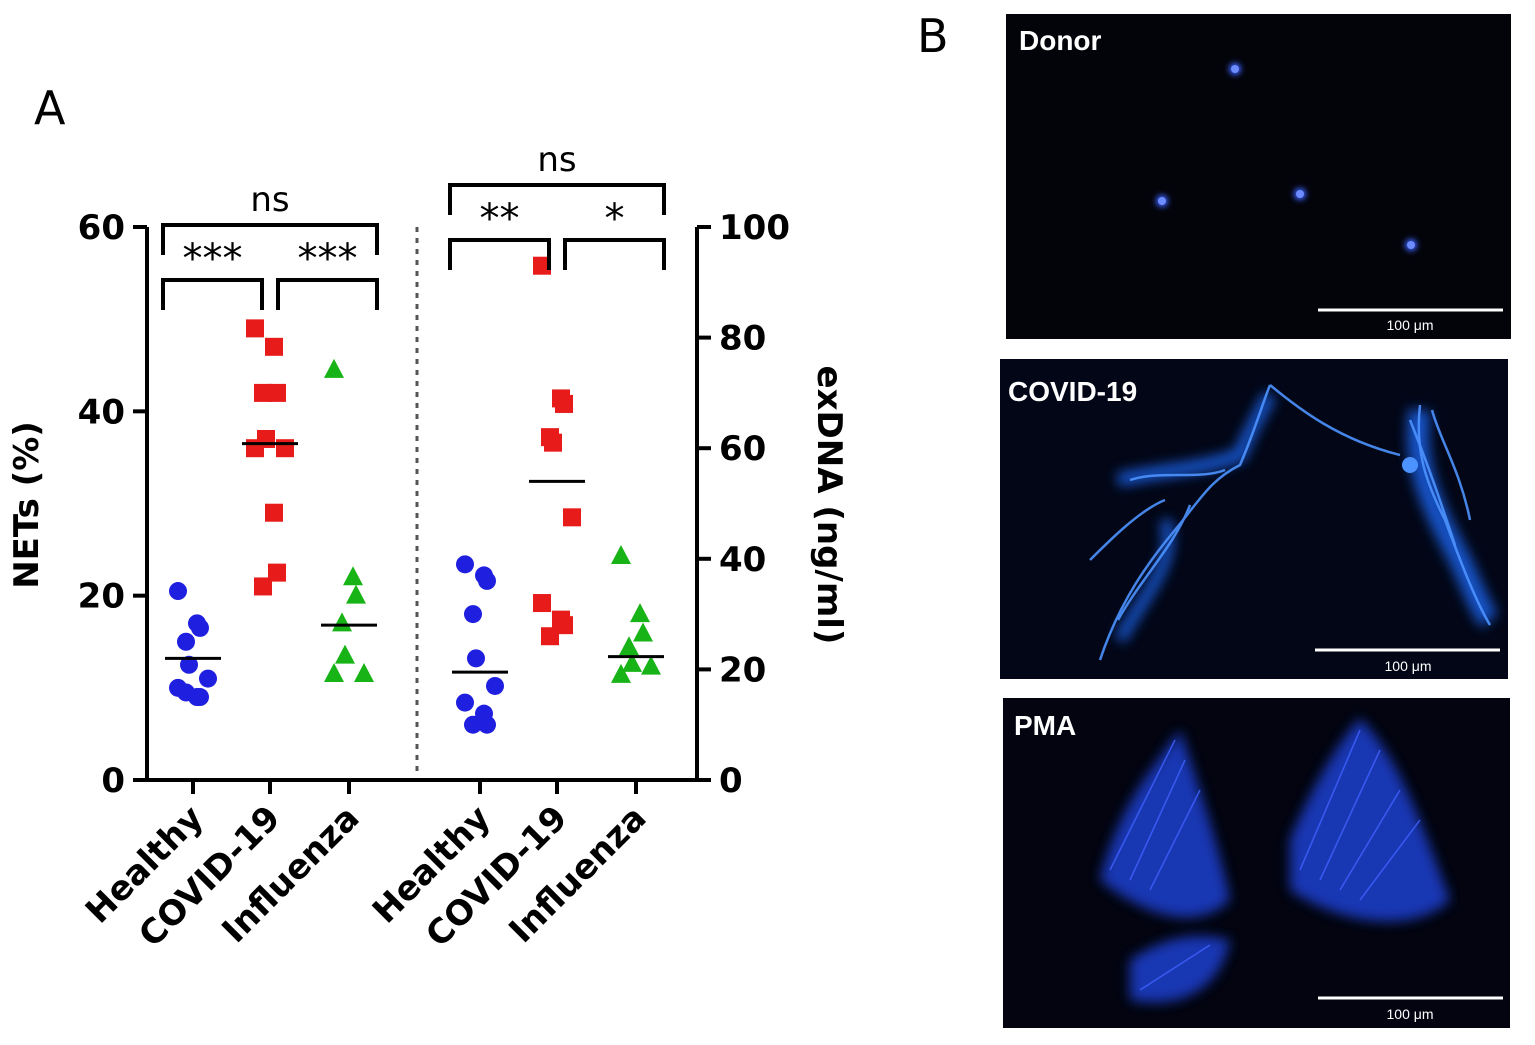  Describe the element at coordinates (1060, 40) in the screenshot. I see `micrograph-label-donor: Donor` at that location.